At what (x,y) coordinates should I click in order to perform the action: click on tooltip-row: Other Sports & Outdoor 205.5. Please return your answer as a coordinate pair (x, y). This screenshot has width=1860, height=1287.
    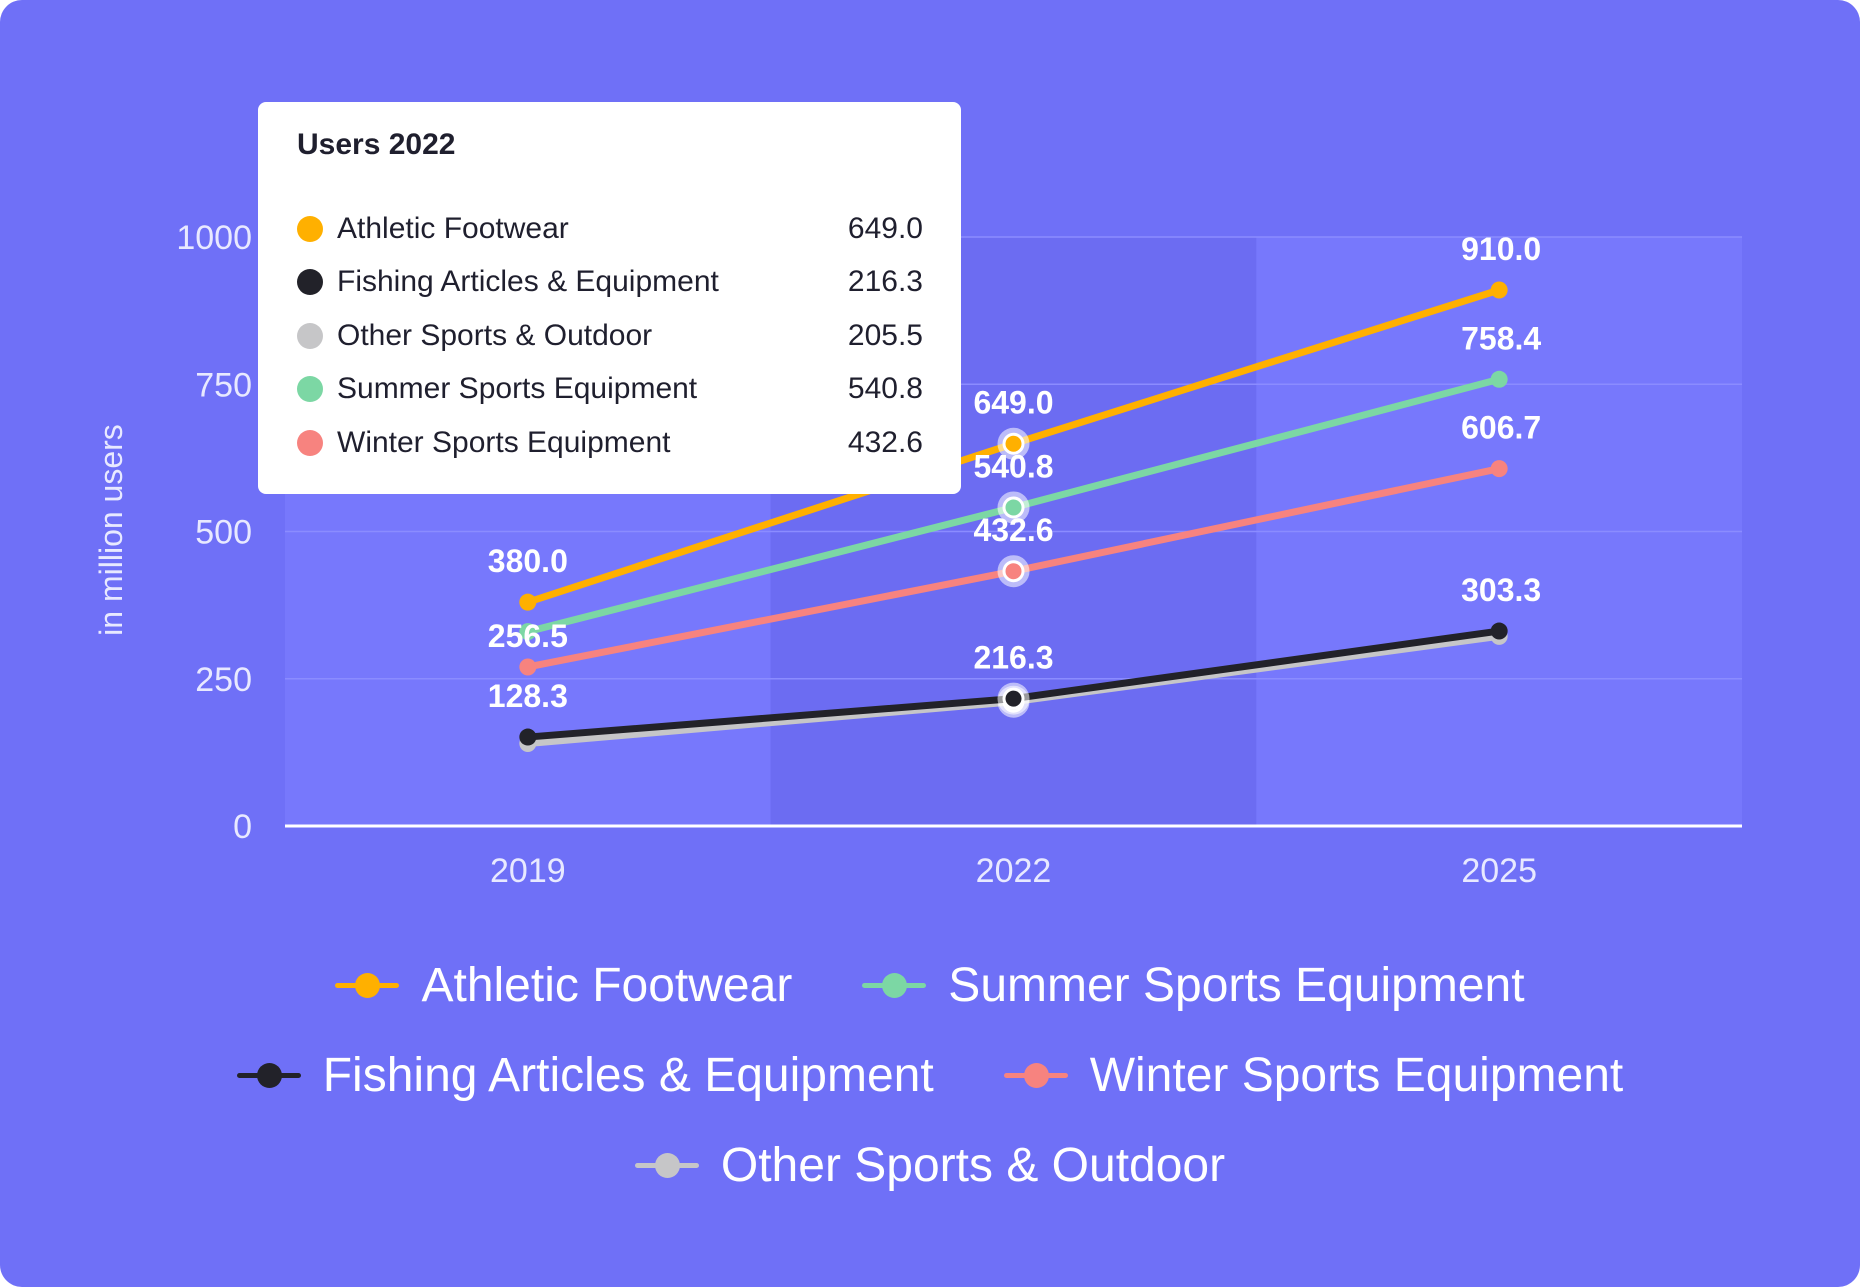
    Looking at the image, I should click on (610, 336).